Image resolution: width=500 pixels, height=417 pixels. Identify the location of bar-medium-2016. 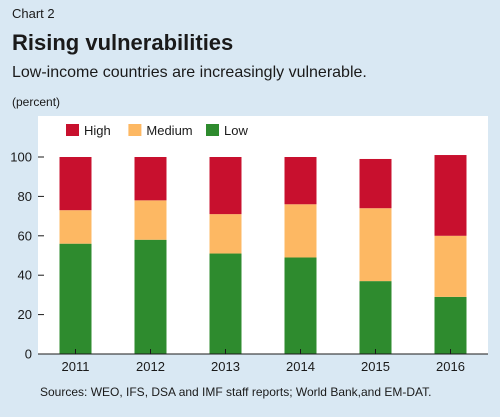
(450, 266).